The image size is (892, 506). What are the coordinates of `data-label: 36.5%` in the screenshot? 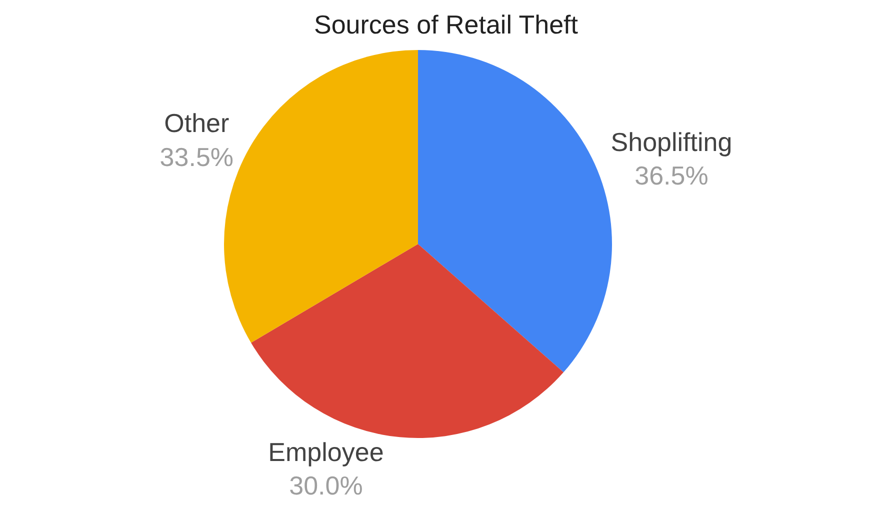 It's located at (671, 175).